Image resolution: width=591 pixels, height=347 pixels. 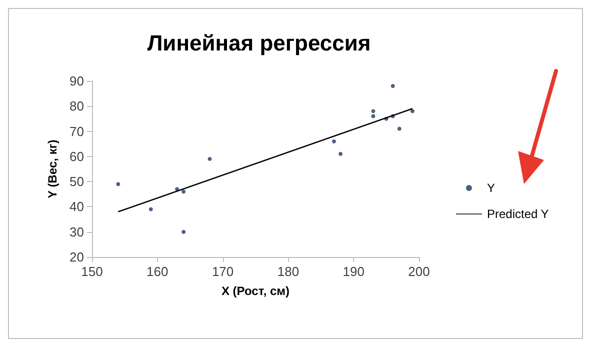 I want to click on y-tick-label: 80, so click(x=77, y=106).